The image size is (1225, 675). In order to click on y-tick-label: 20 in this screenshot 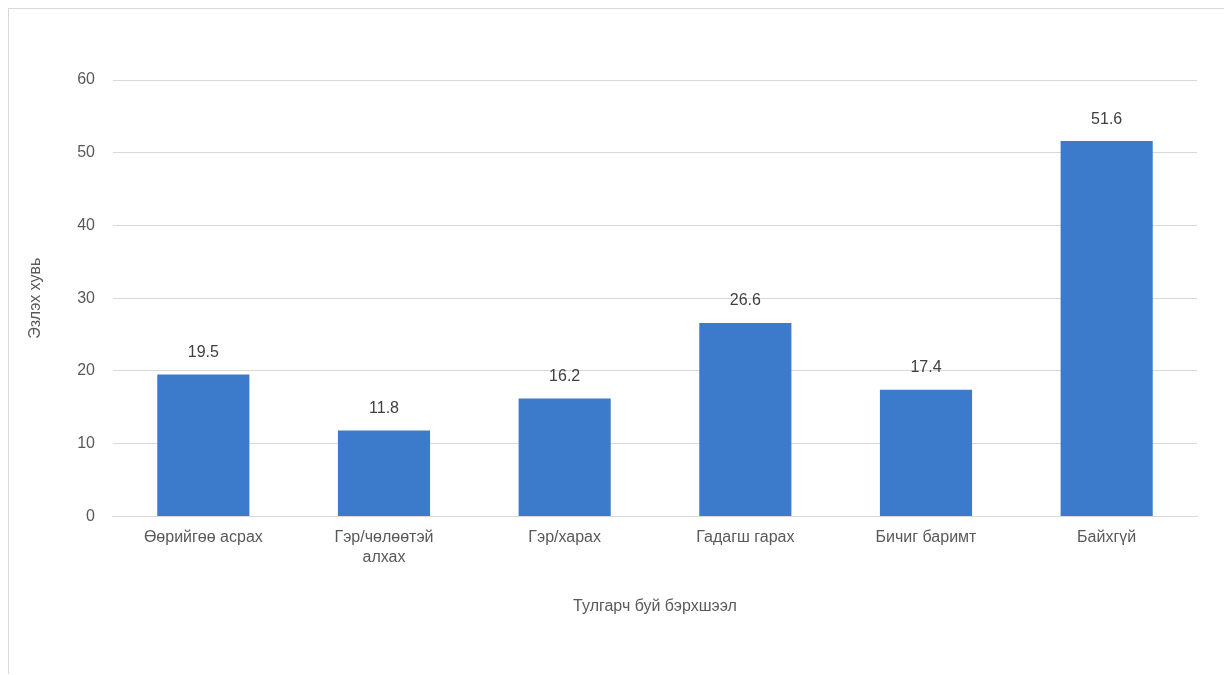, I will do `click(86, 370)`.